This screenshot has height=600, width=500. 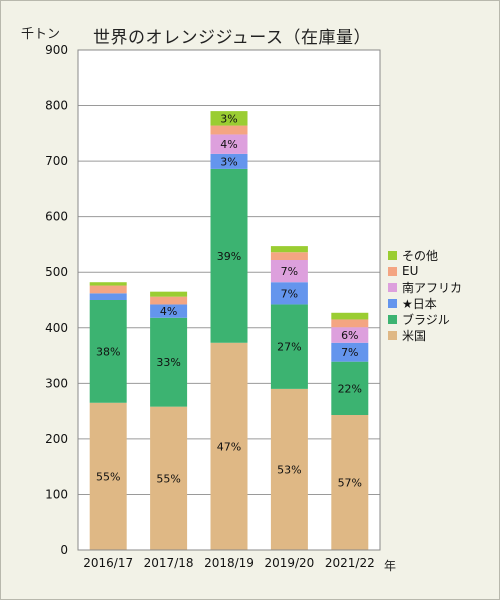 I want to click on y-tick-label: 800, so click(x=56, y=106).